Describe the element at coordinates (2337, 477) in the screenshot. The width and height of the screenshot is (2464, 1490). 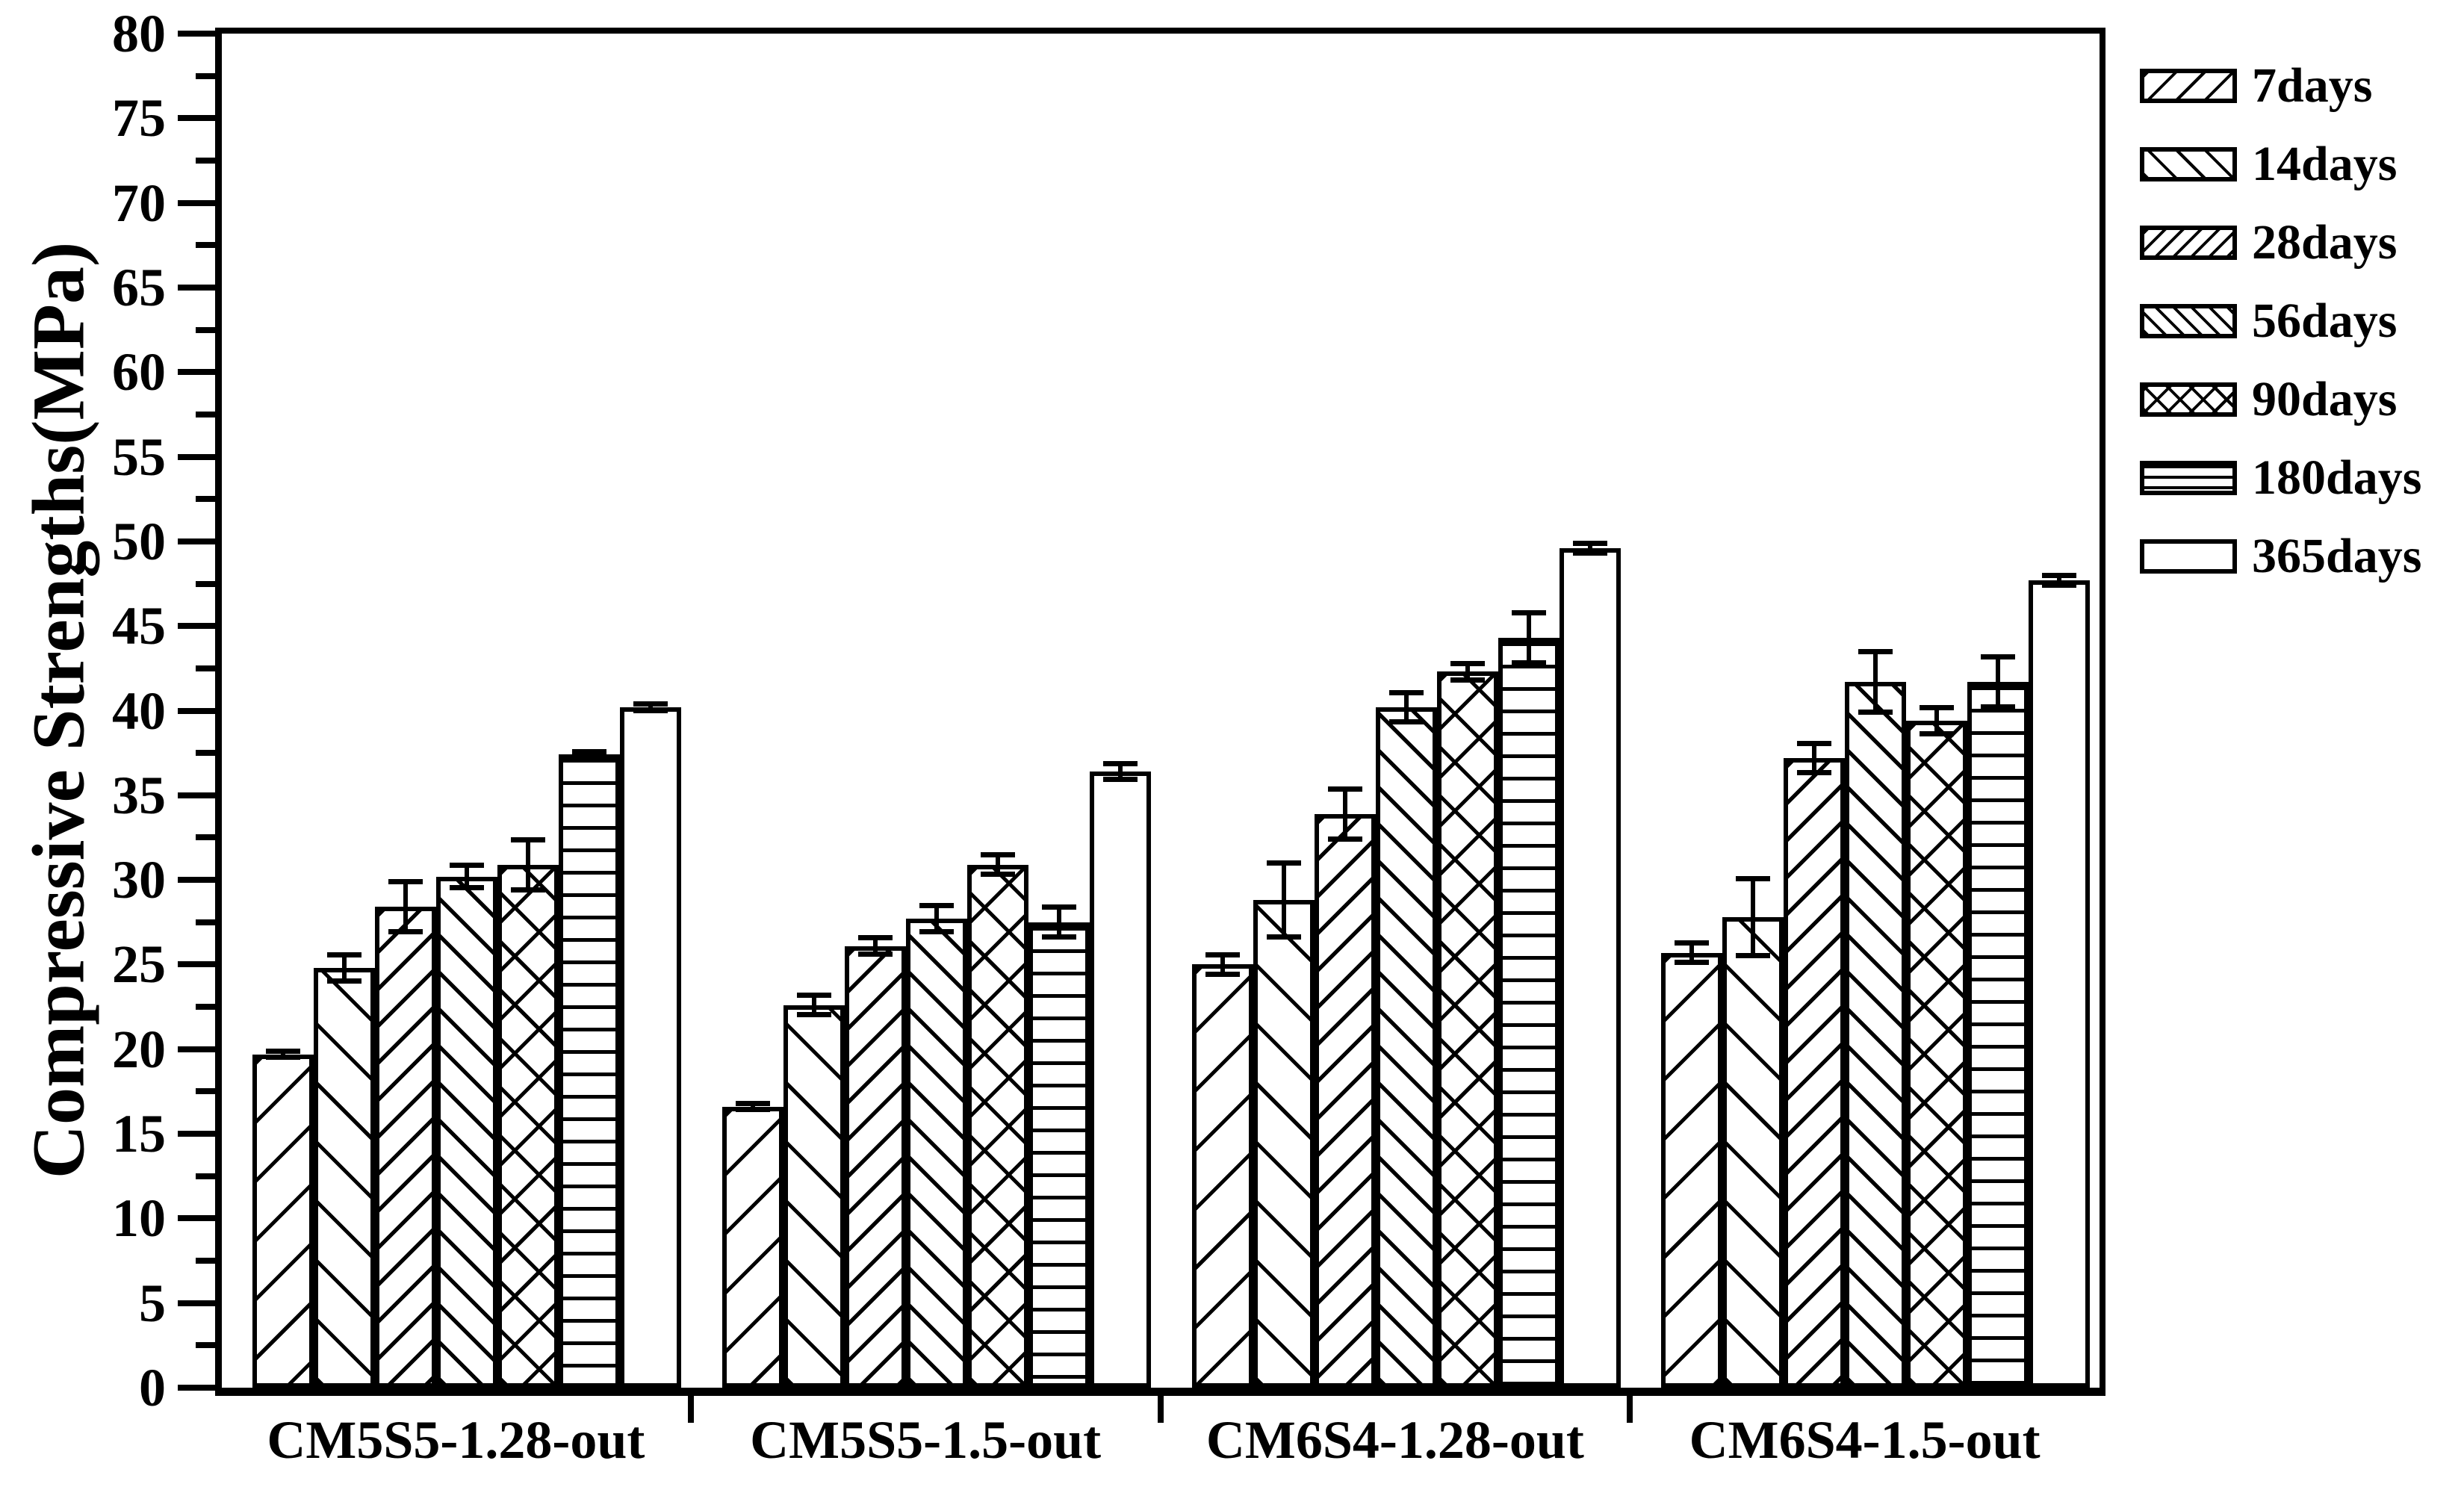
I see `legend-label-180days: 180days` at that location.